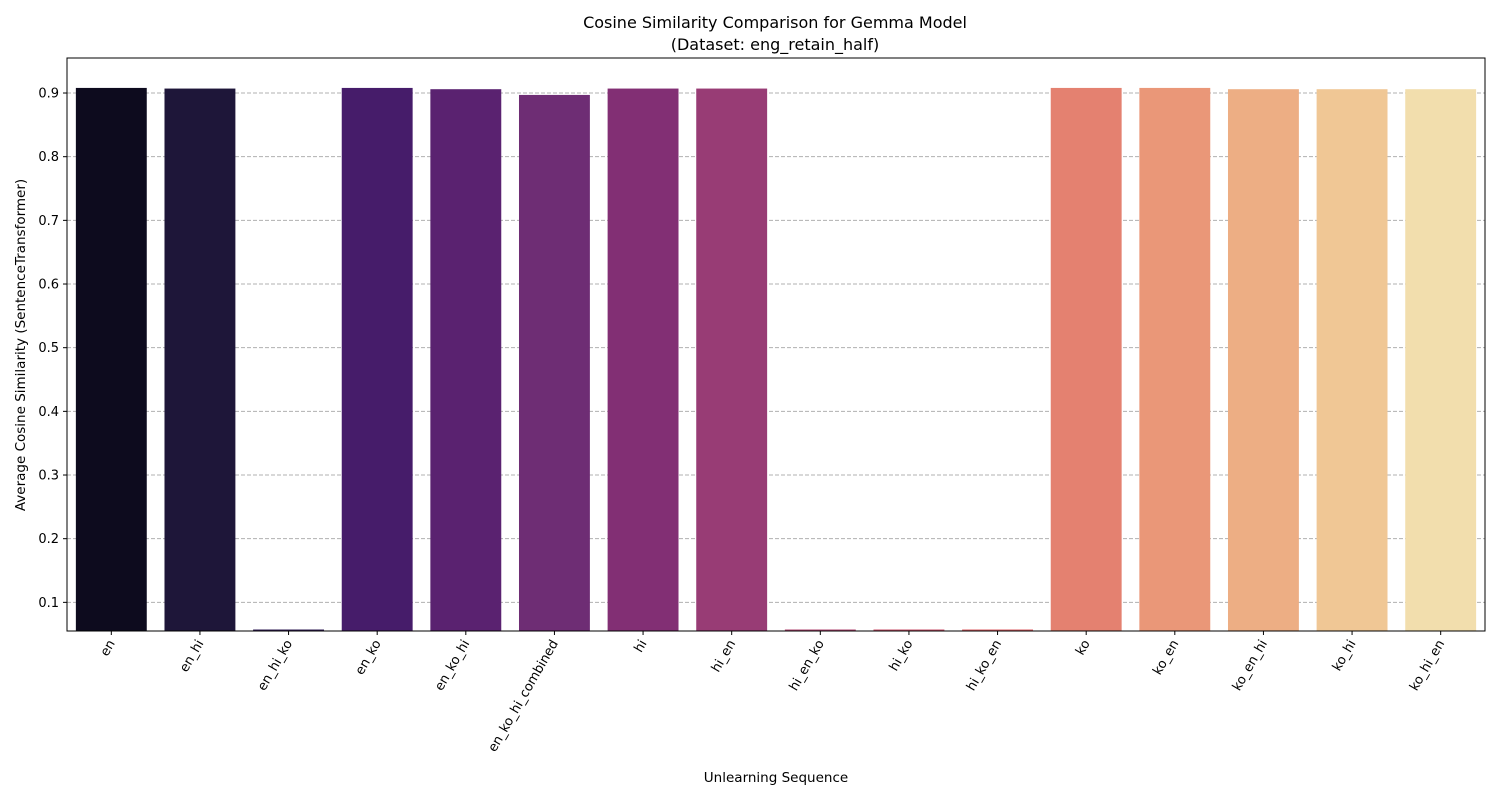 The width and height of the screenshot is (1500, 804). I want to click on bar-en_ko, so click(377, 359).